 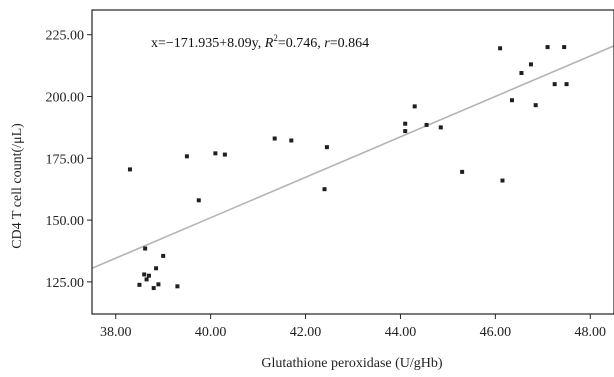 I want to click on x-axis-label: Glutathione peroxidase (U/gHb), so click(x=352, y=363).